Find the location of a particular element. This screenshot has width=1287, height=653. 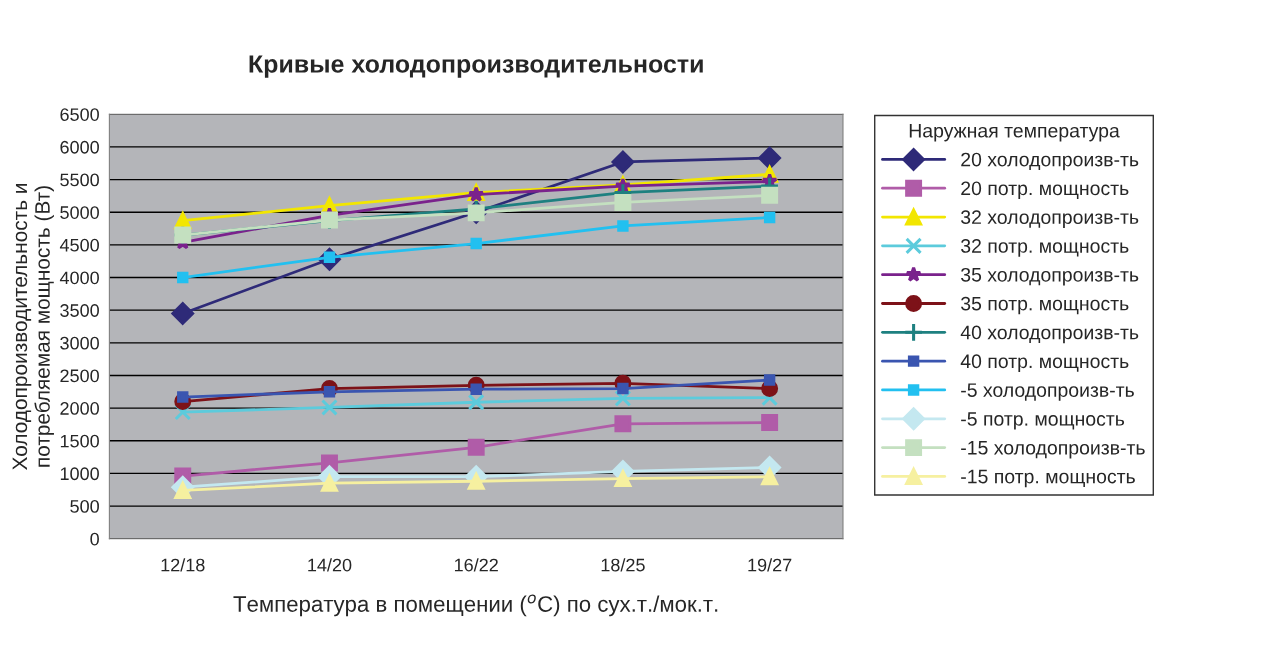

legend-label: 35 потр. мощность is located at coordinates (1045, 305).